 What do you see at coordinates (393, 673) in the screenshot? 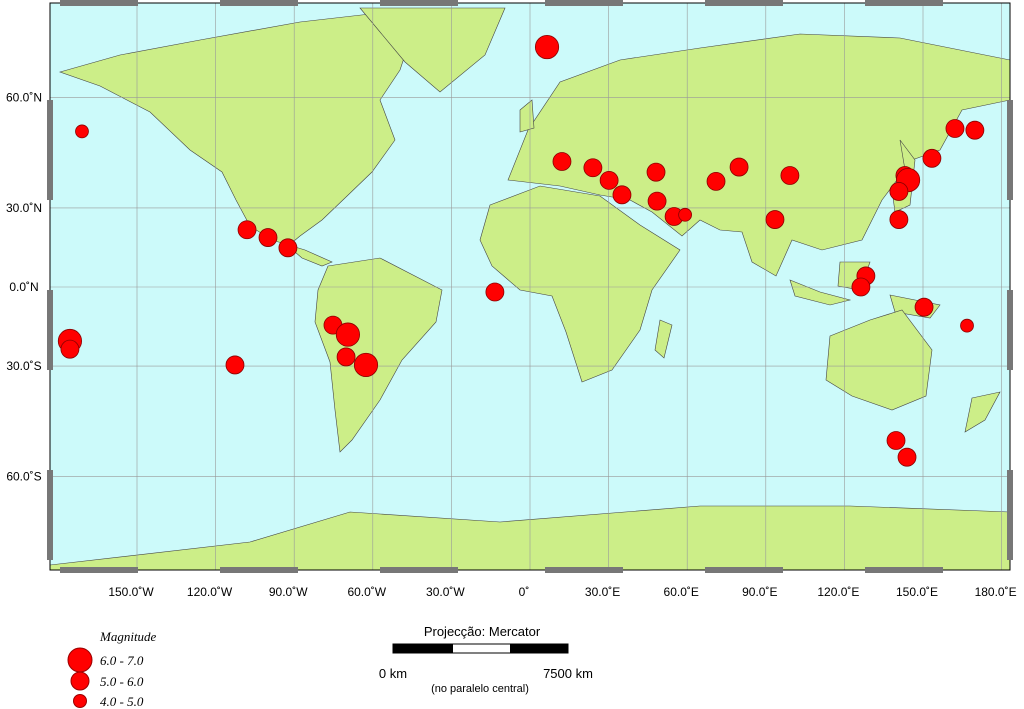
I see `scale-start: 0 km` at bounding box center [393, 673].